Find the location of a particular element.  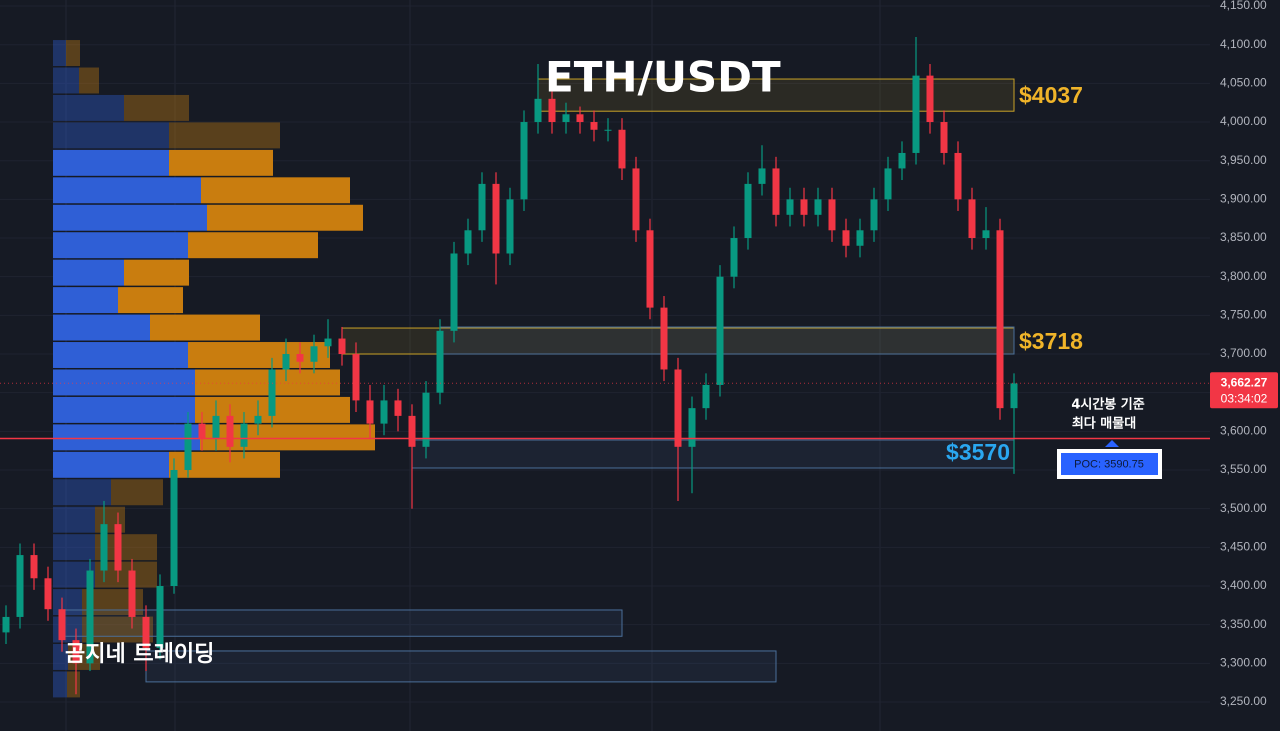

y-tick-label: 3,500.00 is located at coordinates (1243, 508).